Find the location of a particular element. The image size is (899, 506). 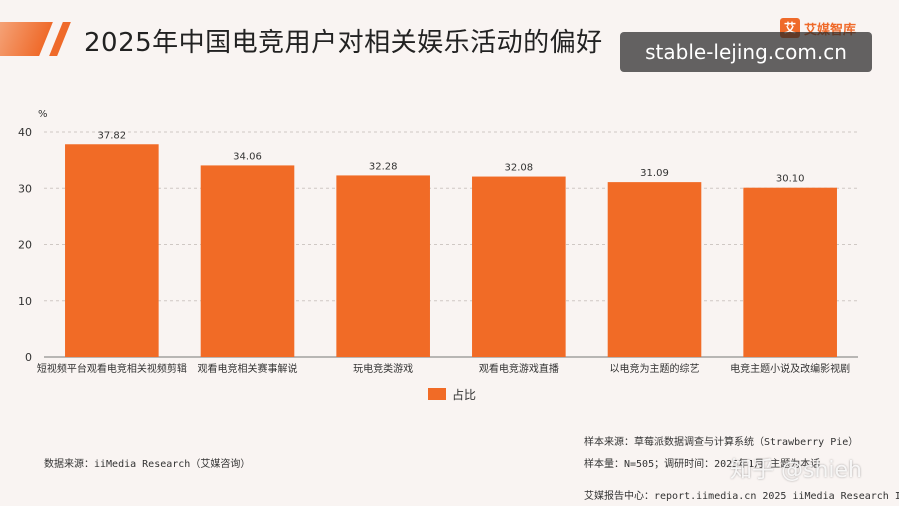

x-tick-label: 短视频平台观看电竞相关视频剪辑 is located at coordinates (112, 368).